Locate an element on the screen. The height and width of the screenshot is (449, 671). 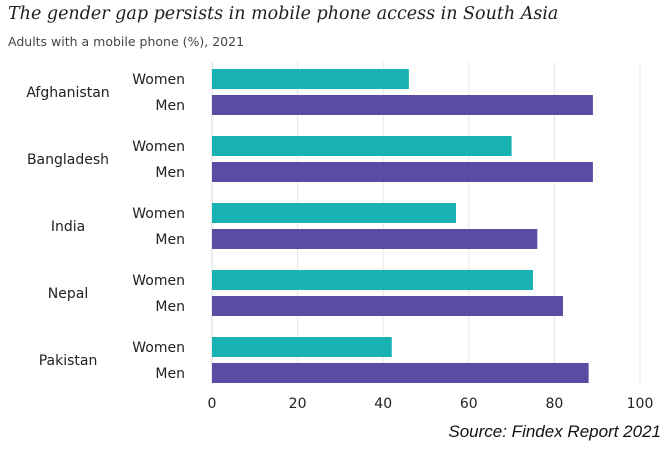
x-tick-label: 60 is located at coordinates (469, 404).